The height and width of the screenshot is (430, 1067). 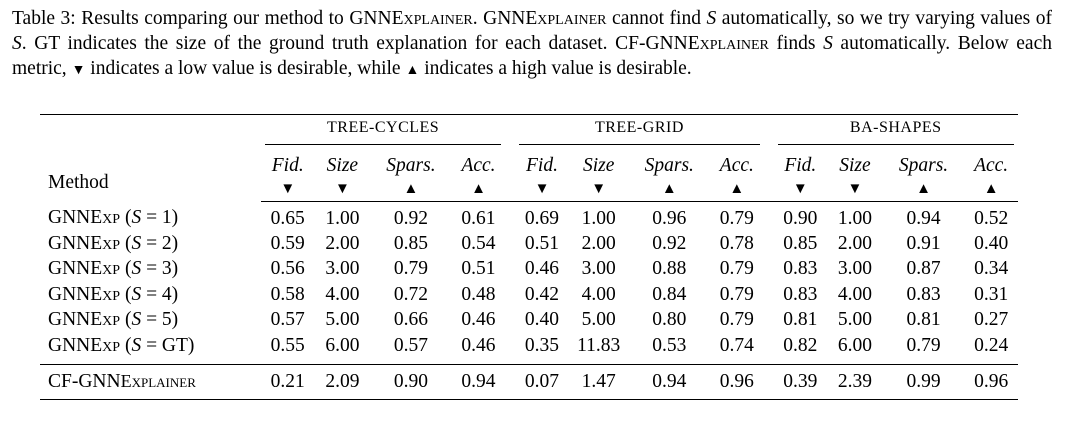 What do you see at coordinates (800, 218) in the screenshot?
I see `value-cell: 0.90` at bounding box center [800, 218].